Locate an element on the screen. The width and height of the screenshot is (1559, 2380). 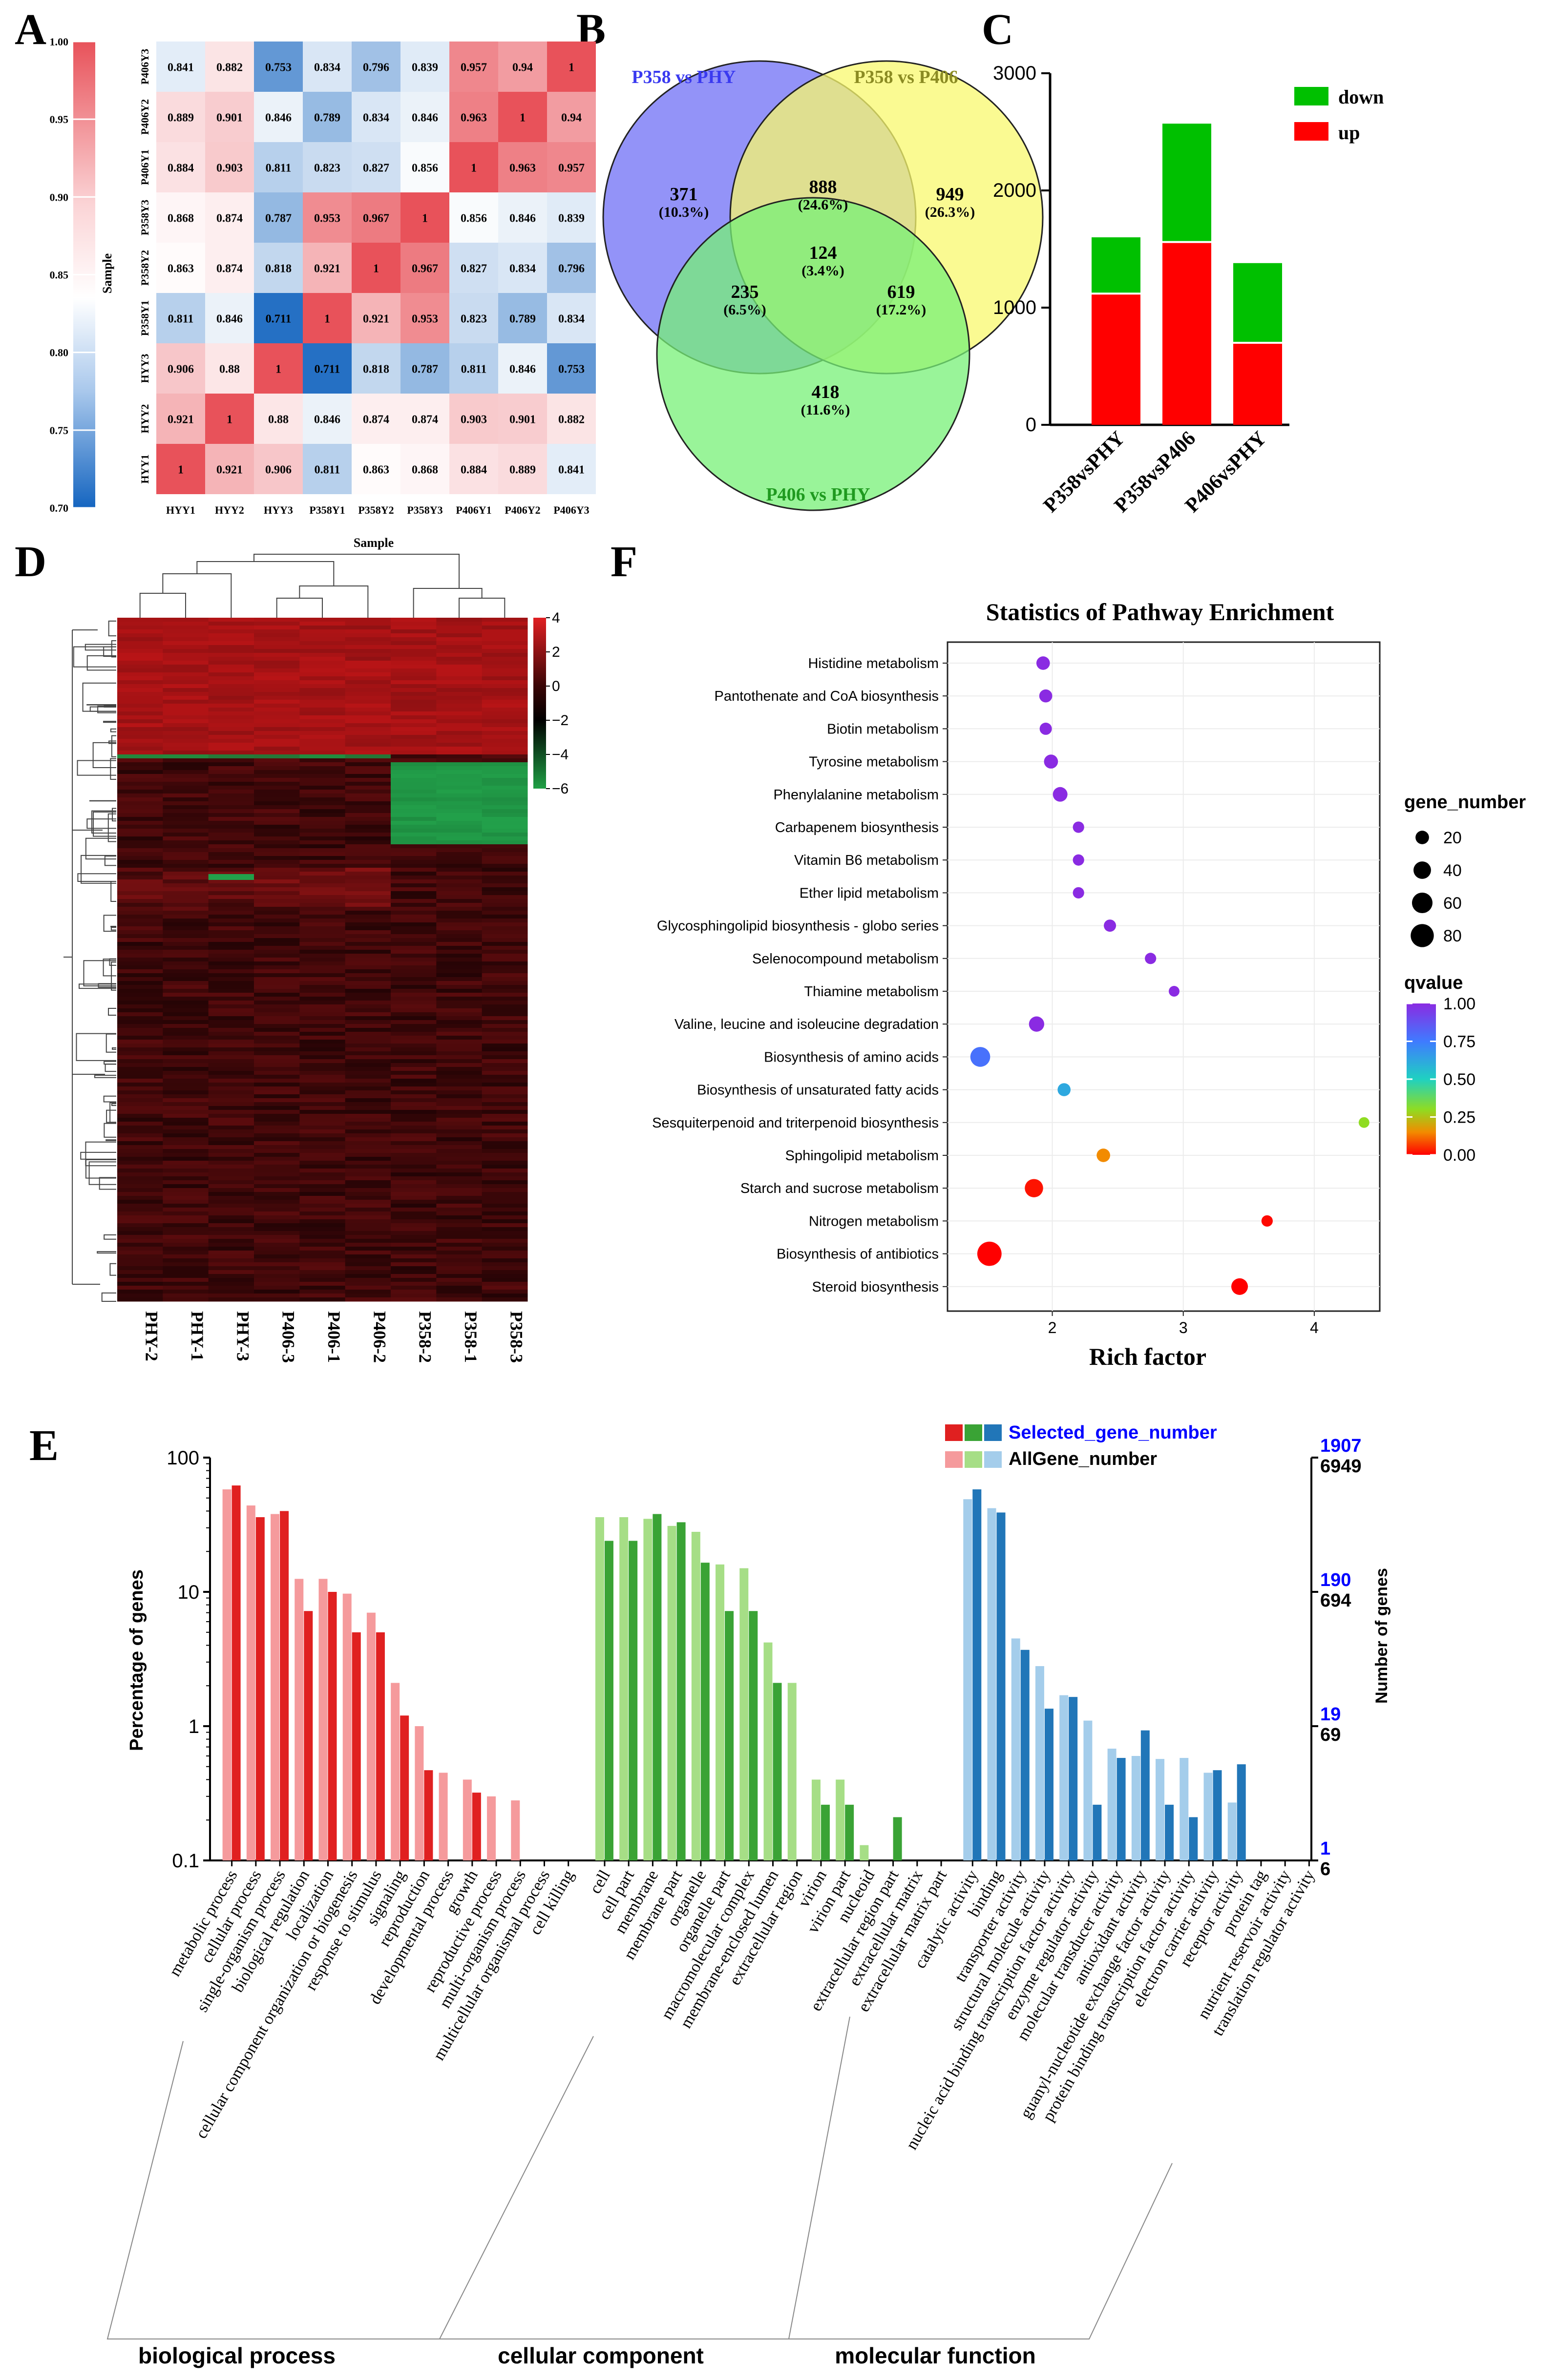
heatmap-cell-value: 0.839 is located at coordinates (571, 218).